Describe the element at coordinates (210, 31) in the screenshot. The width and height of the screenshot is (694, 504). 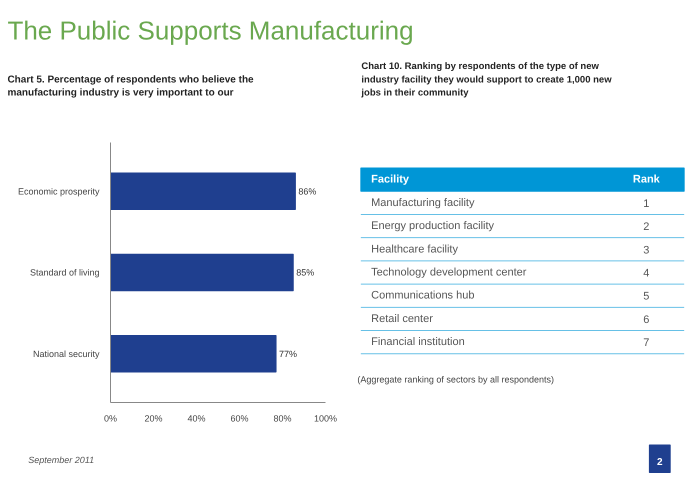
I see `text: The Public Supports Manufacturing` at that location.